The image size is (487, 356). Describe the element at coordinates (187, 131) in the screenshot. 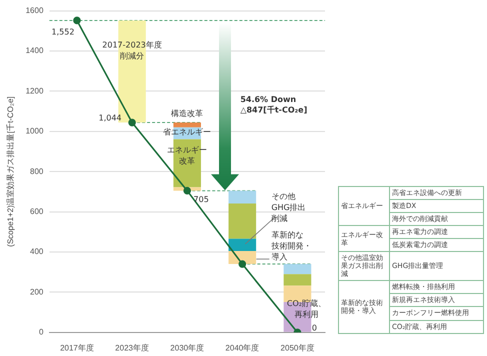

I see `annotation: 省エネルギー` at that location.